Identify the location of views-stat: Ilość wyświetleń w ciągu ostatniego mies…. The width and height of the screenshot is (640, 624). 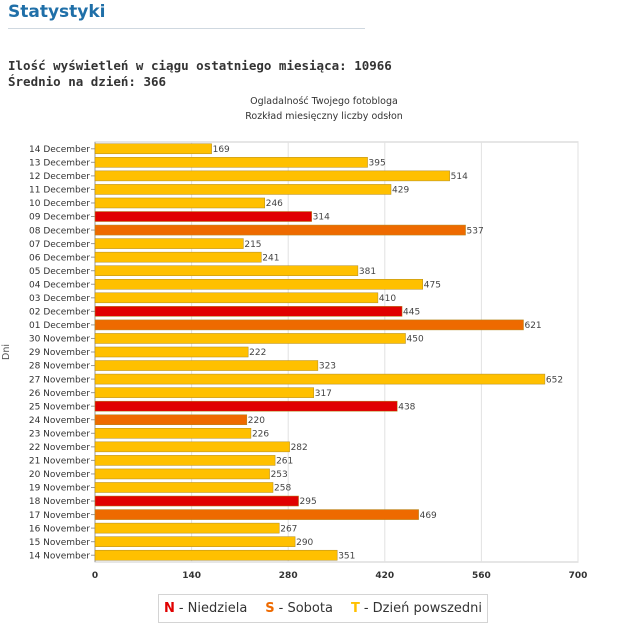
(200, 65).